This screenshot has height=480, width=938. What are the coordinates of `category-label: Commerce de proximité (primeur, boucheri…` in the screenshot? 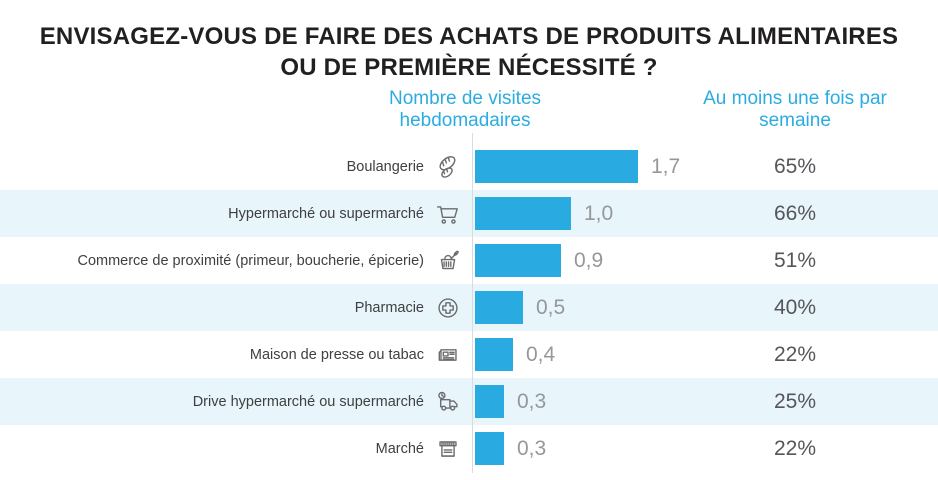 It's located at (250, 260).